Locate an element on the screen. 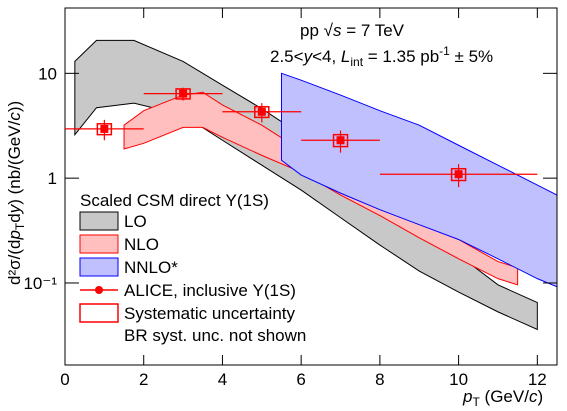  x-tick-label: 4 is located at coordinates (222, 379).